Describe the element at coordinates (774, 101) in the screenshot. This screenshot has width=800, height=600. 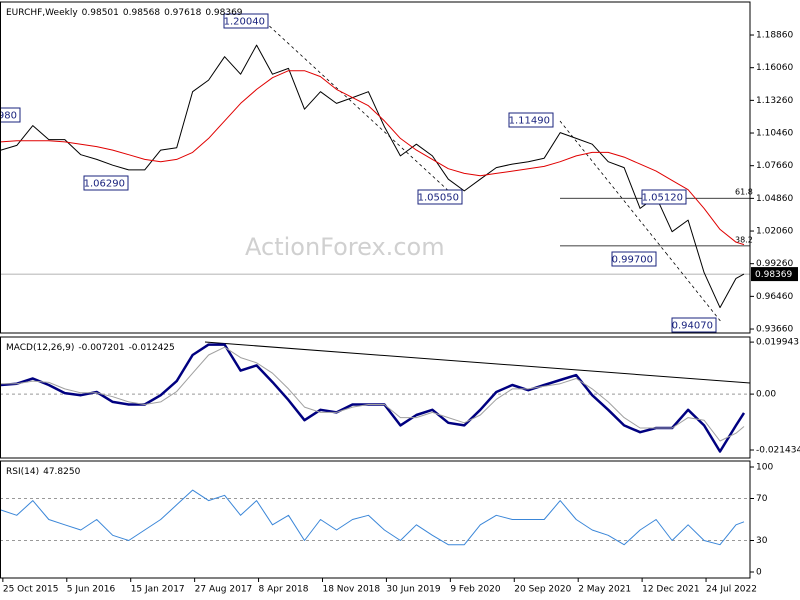
I see `y-tick-label: 1.13260` at that location.